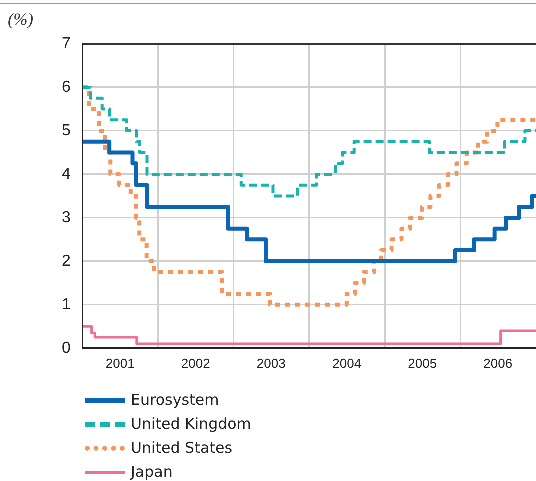 Image resolution: width=536 pixels, height=481 pixels. I want to click on y-tick-label: 2, so click(66, 261).